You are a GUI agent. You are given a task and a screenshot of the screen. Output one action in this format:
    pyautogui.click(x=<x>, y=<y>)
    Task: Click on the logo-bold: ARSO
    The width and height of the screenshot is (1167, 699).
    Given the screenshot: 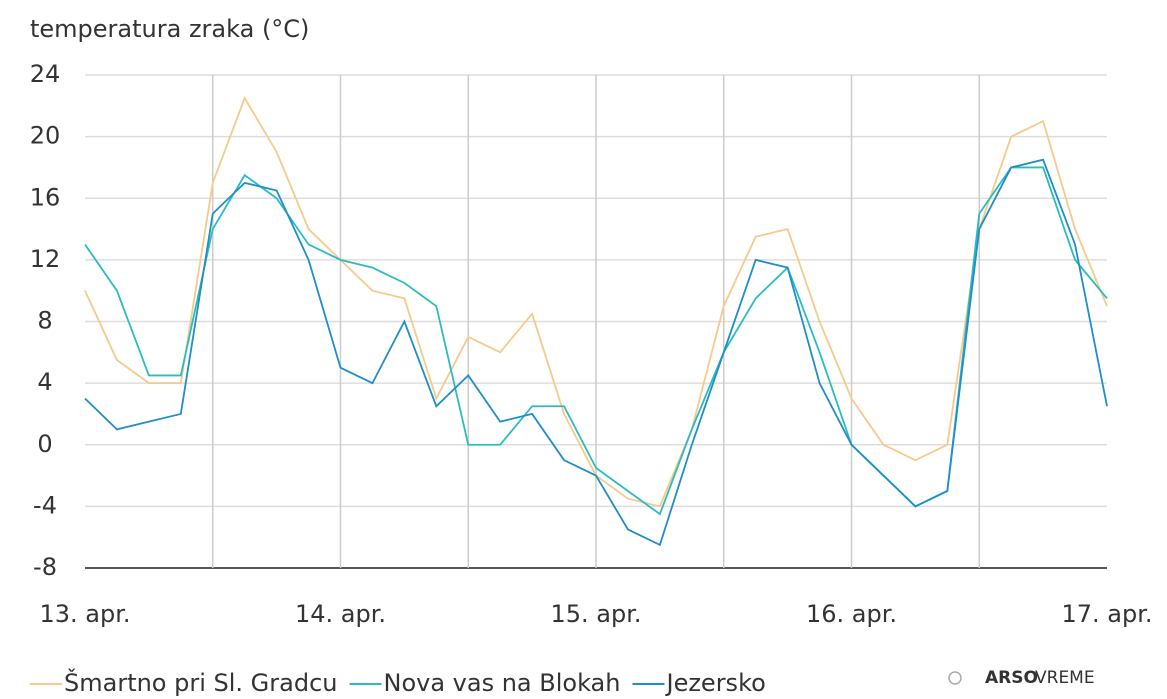 What is the action you would take?
    pyautogui.click(x=1011, y=678)
    